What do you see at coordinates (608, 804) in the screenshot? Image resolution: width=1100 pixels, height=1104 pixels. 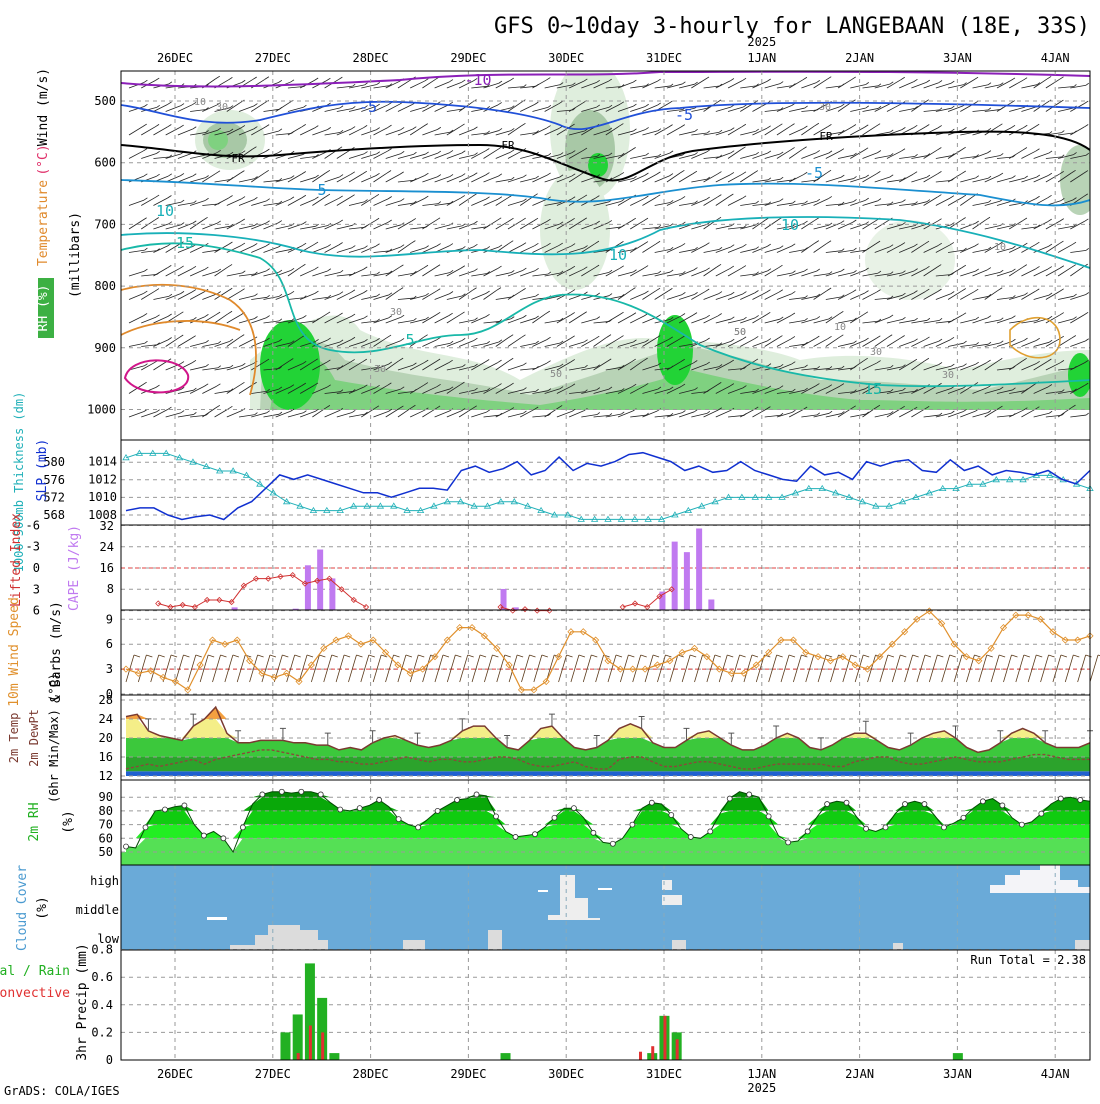 I see `rh-band` at bounding box center [608, 804].